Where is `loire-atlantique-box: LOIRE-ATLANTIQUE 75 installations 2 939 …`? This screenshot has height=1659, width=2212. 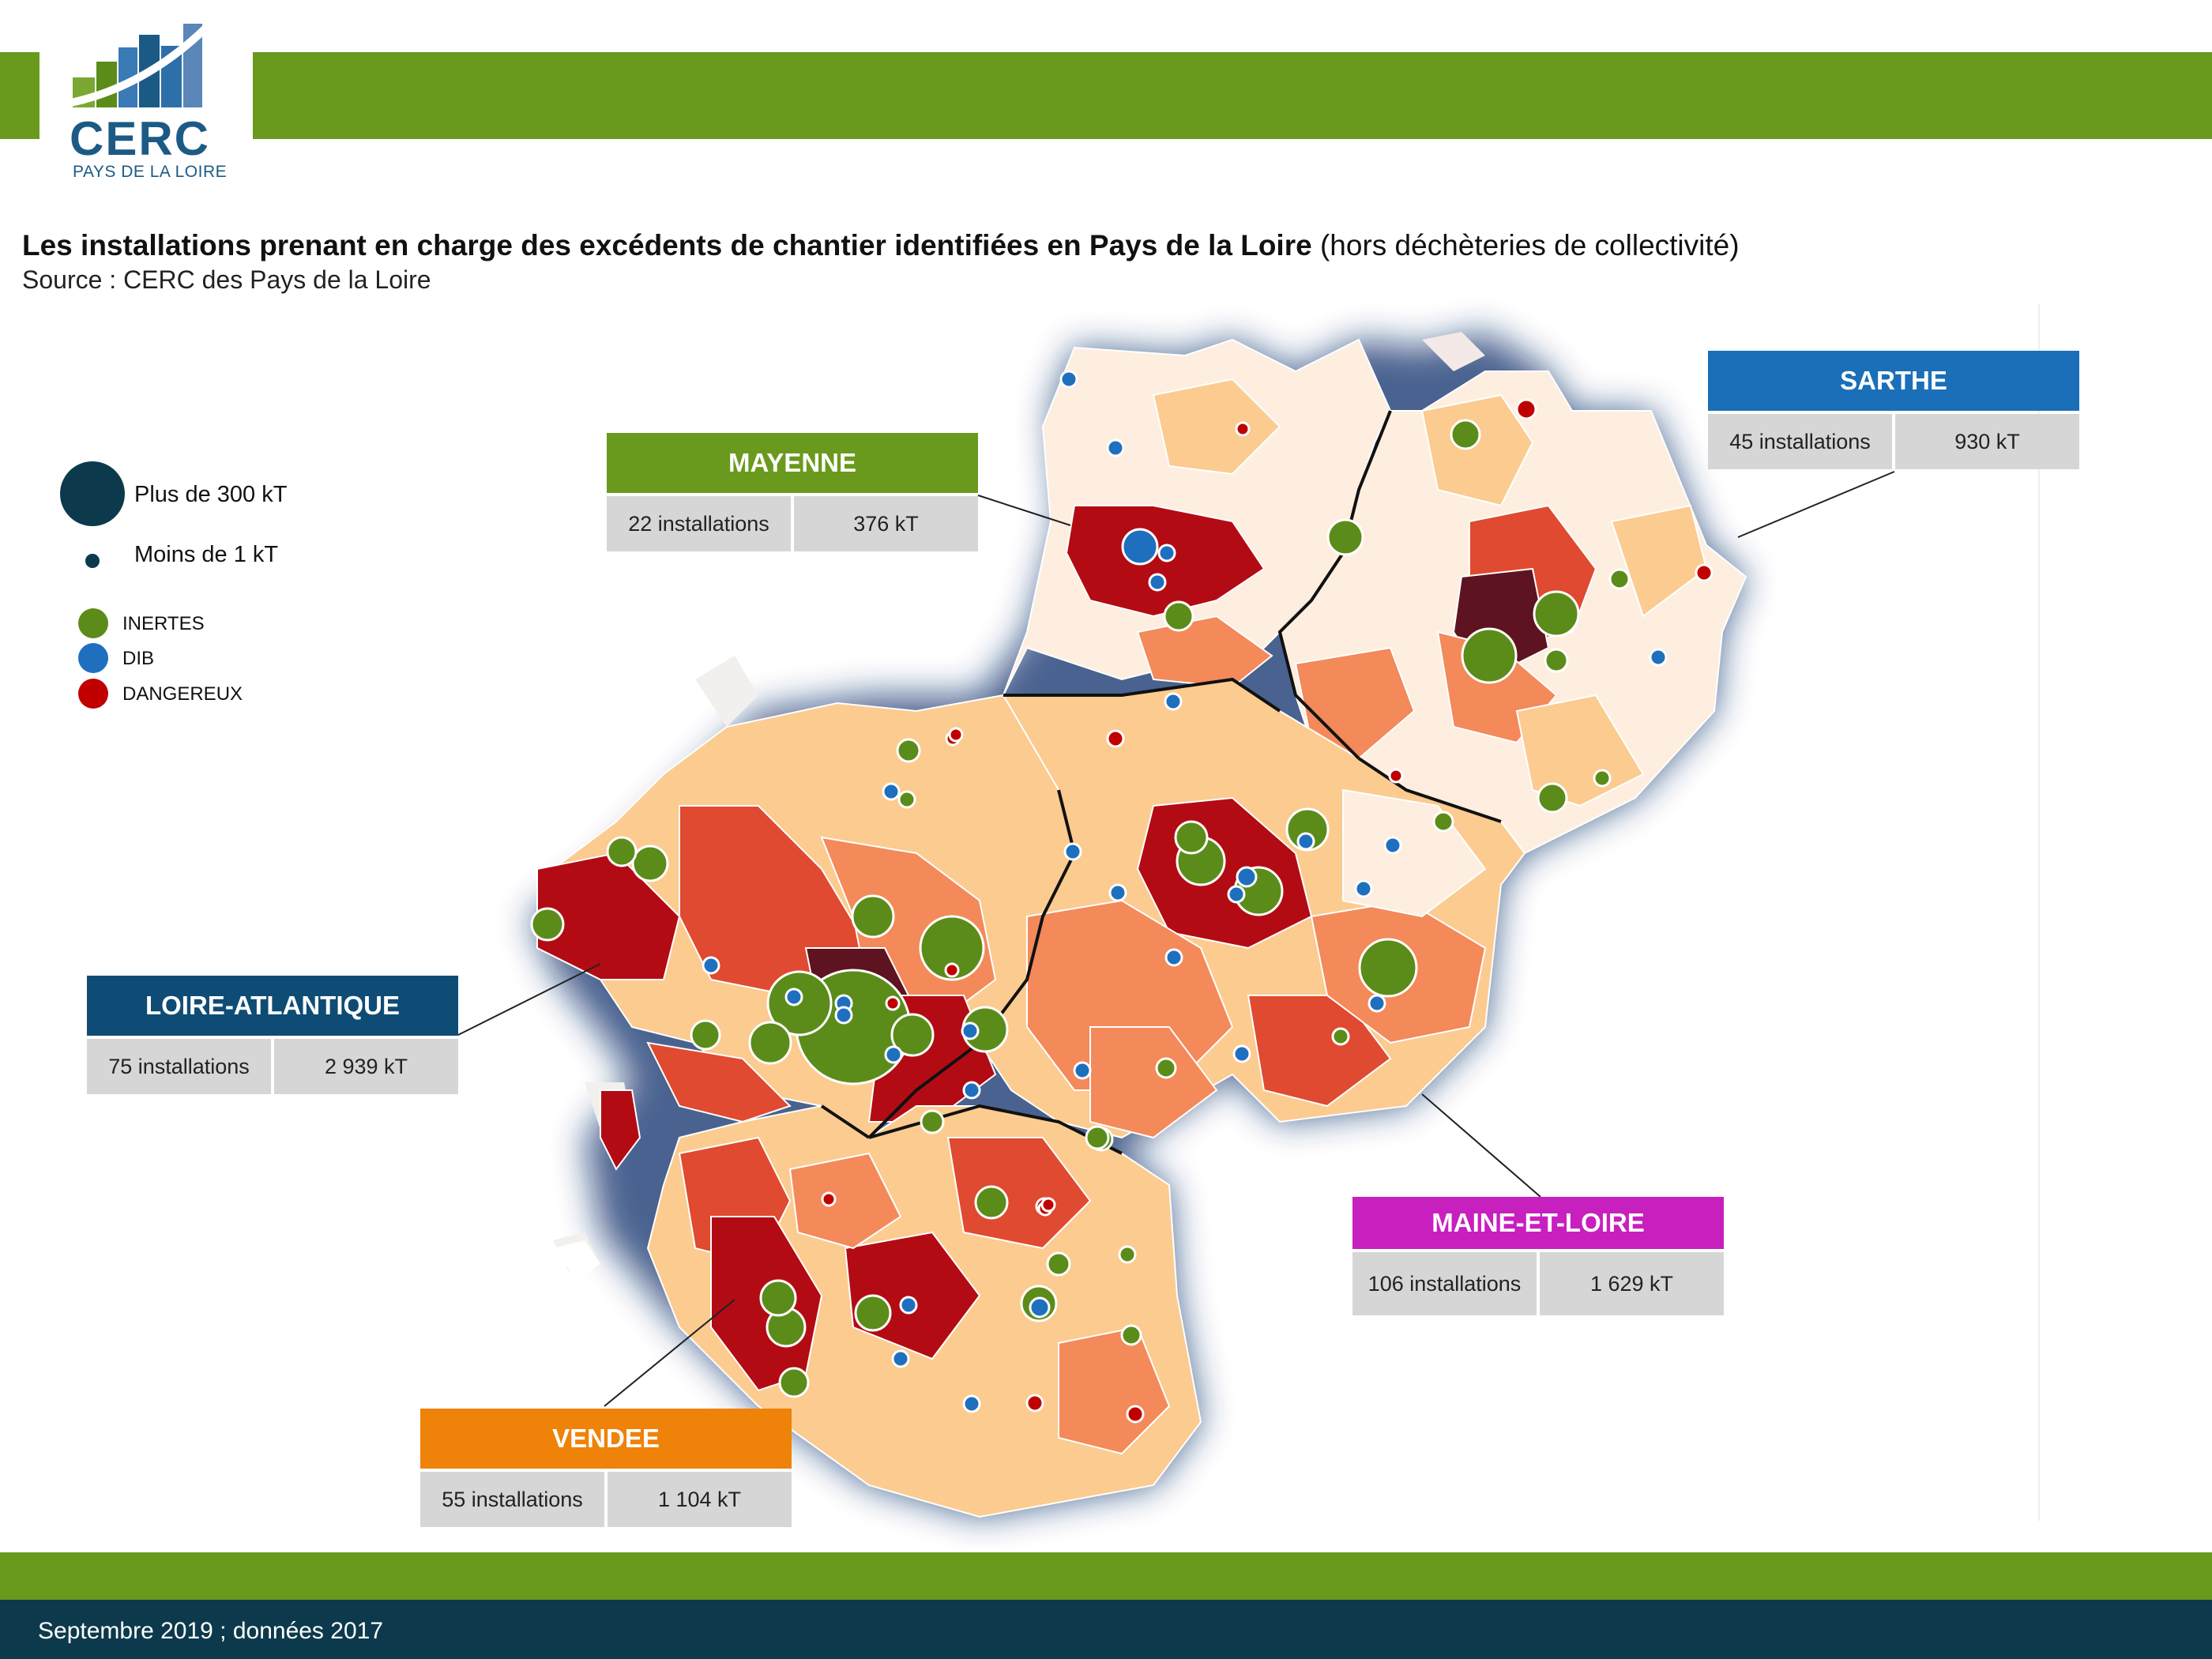 loire-atlantique-box: LOIRE-ATLANTIQUE 75 installations 2 939 … is located at coordinates (272, 1035).